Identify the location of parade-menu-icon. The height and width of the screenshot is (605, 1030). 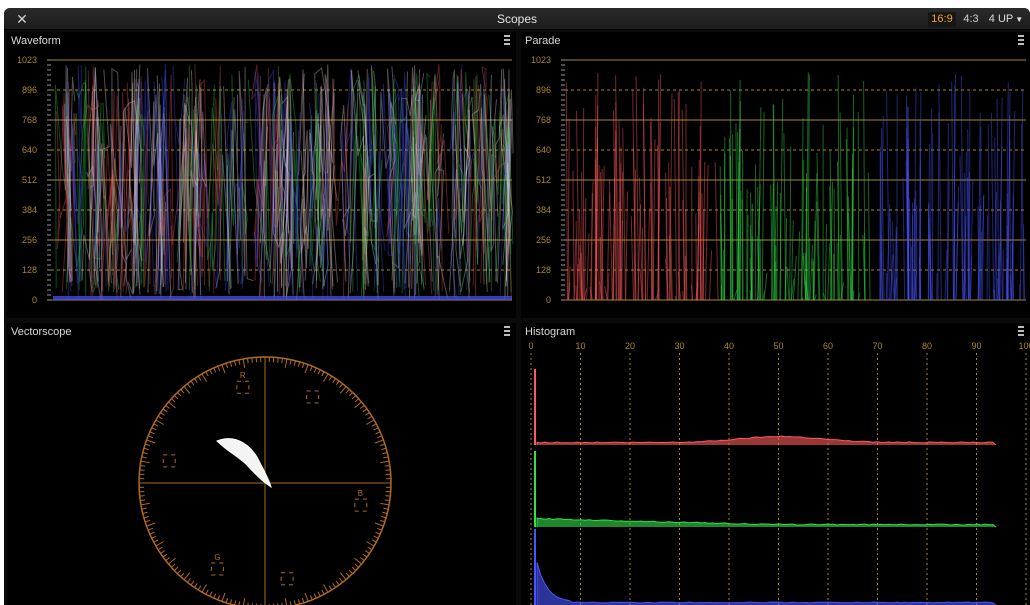
(1022, 41).